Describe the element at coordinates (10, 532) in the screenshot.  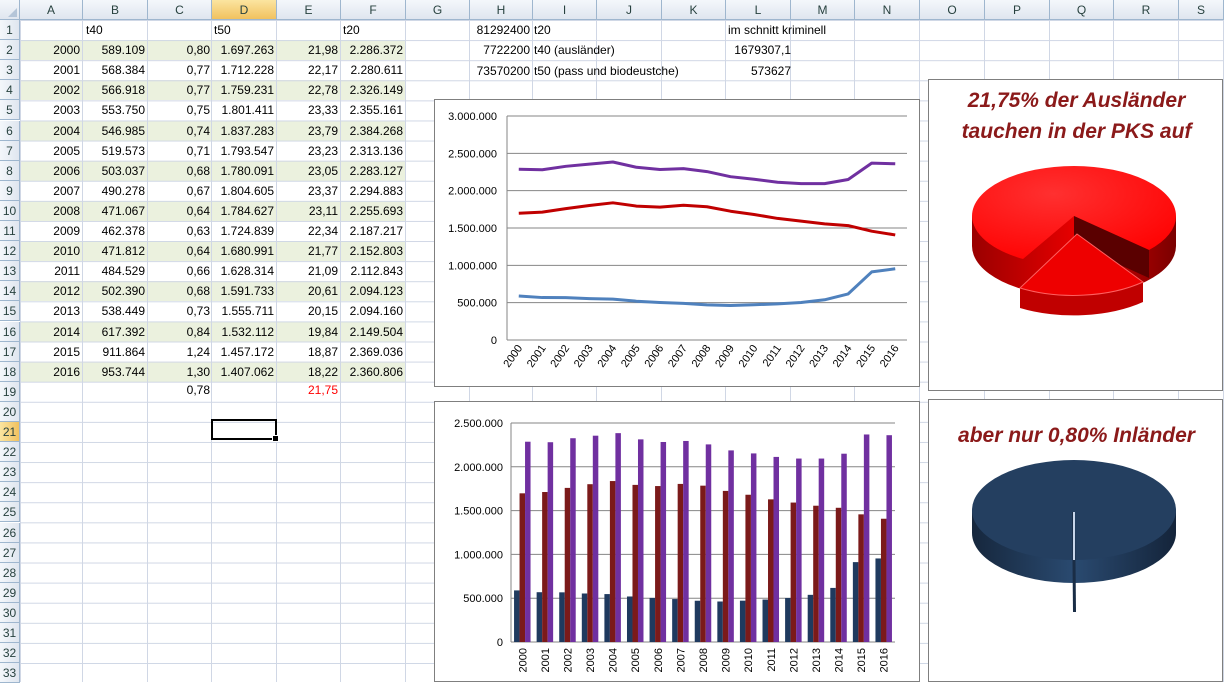
I see `row-header-26: 26` at that location.